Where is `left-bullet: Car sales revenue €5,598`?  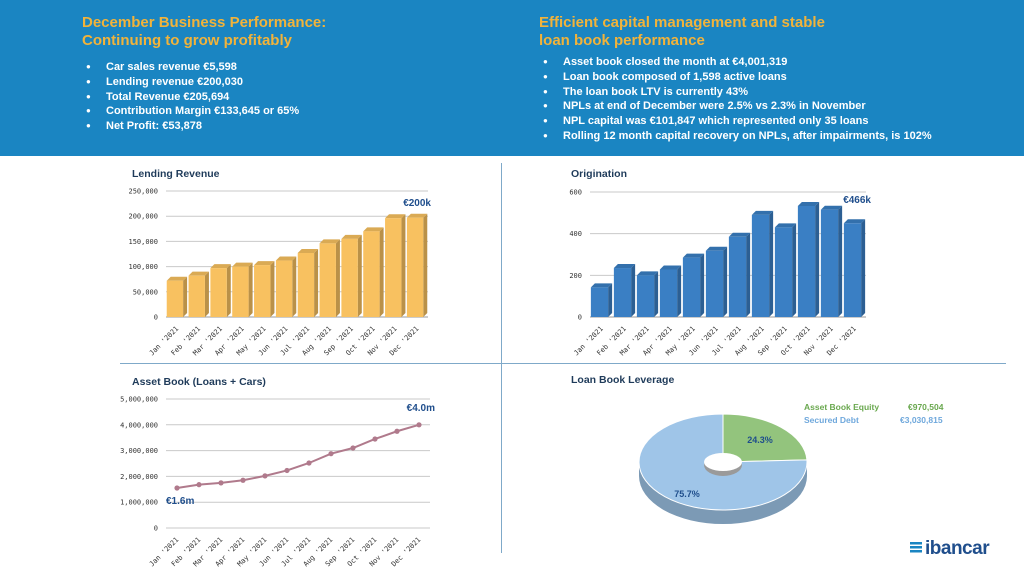 left-bullet: Car sales revenue €5,598 is located at coordinates (192, 67).